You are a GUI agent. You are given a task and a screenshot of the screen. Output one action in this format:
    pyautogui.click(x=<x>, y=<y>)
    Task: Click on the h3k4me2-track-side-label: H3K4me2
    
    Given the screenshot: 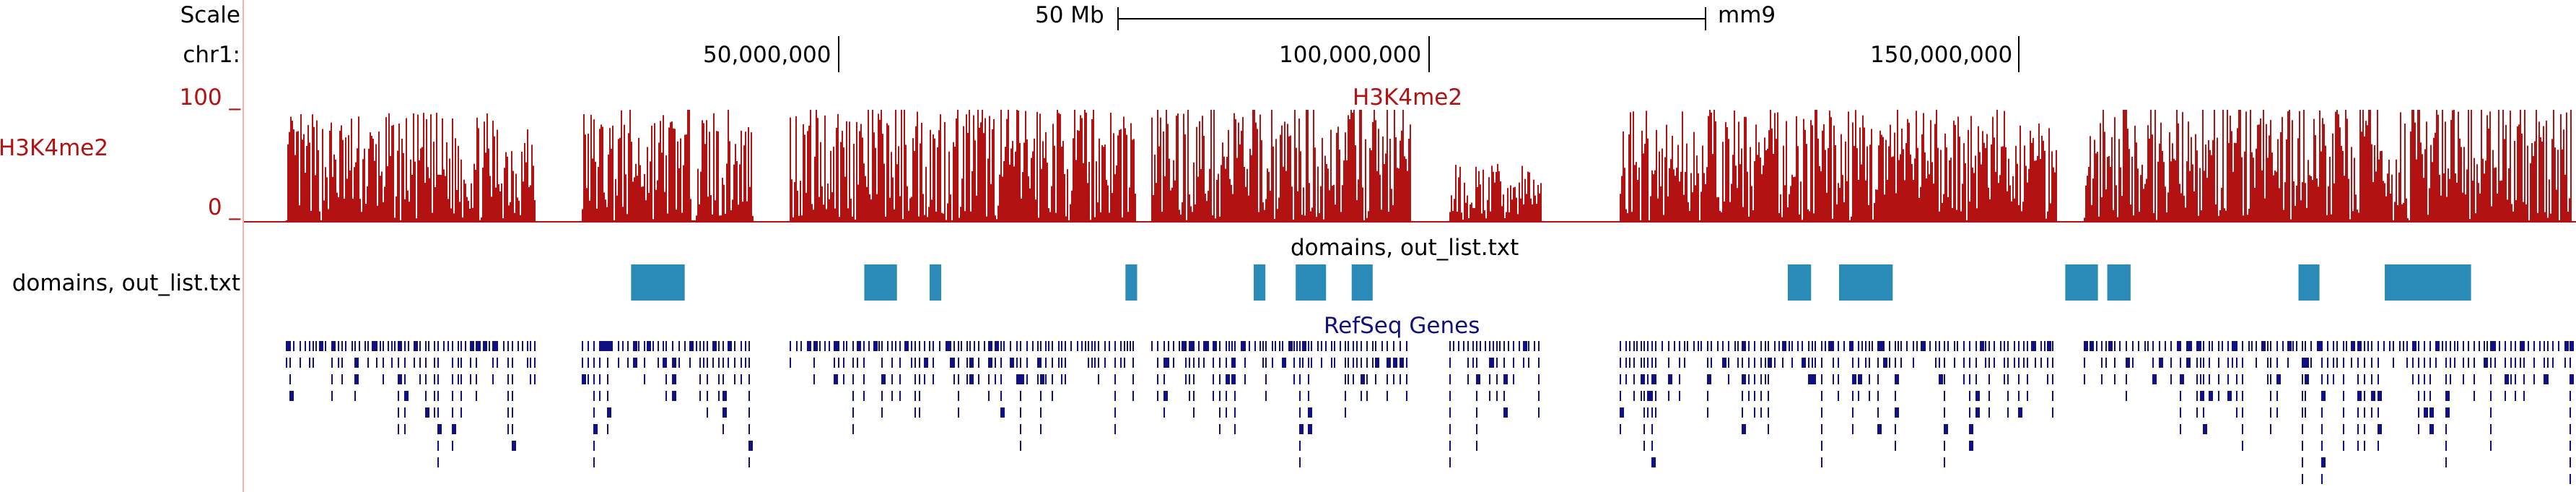 What is the action you would take?
    pyautogui.click(x=54, y=148)
    